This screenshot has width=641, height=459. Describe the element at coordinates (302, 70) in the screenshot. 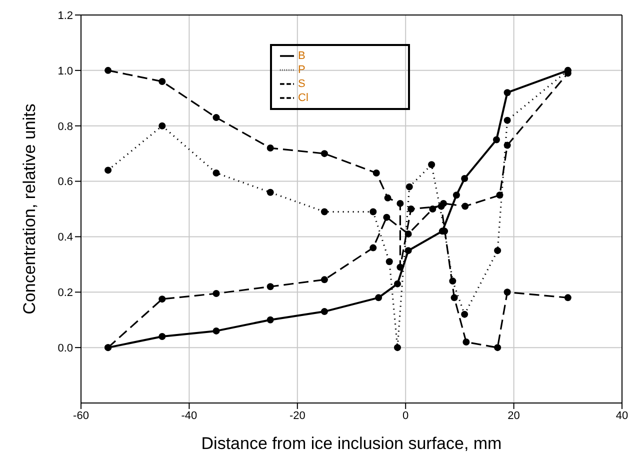

I see `legend-label: P` at that location.